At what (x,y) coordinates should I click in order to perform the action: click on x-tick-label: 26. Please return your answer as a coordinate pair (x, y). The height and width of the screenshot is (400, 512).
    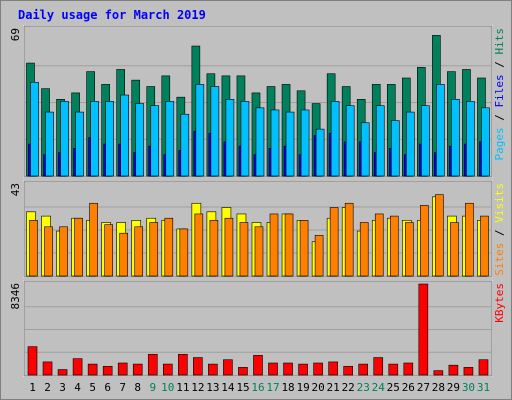
    Looking at the image, I should click on (408, 387).